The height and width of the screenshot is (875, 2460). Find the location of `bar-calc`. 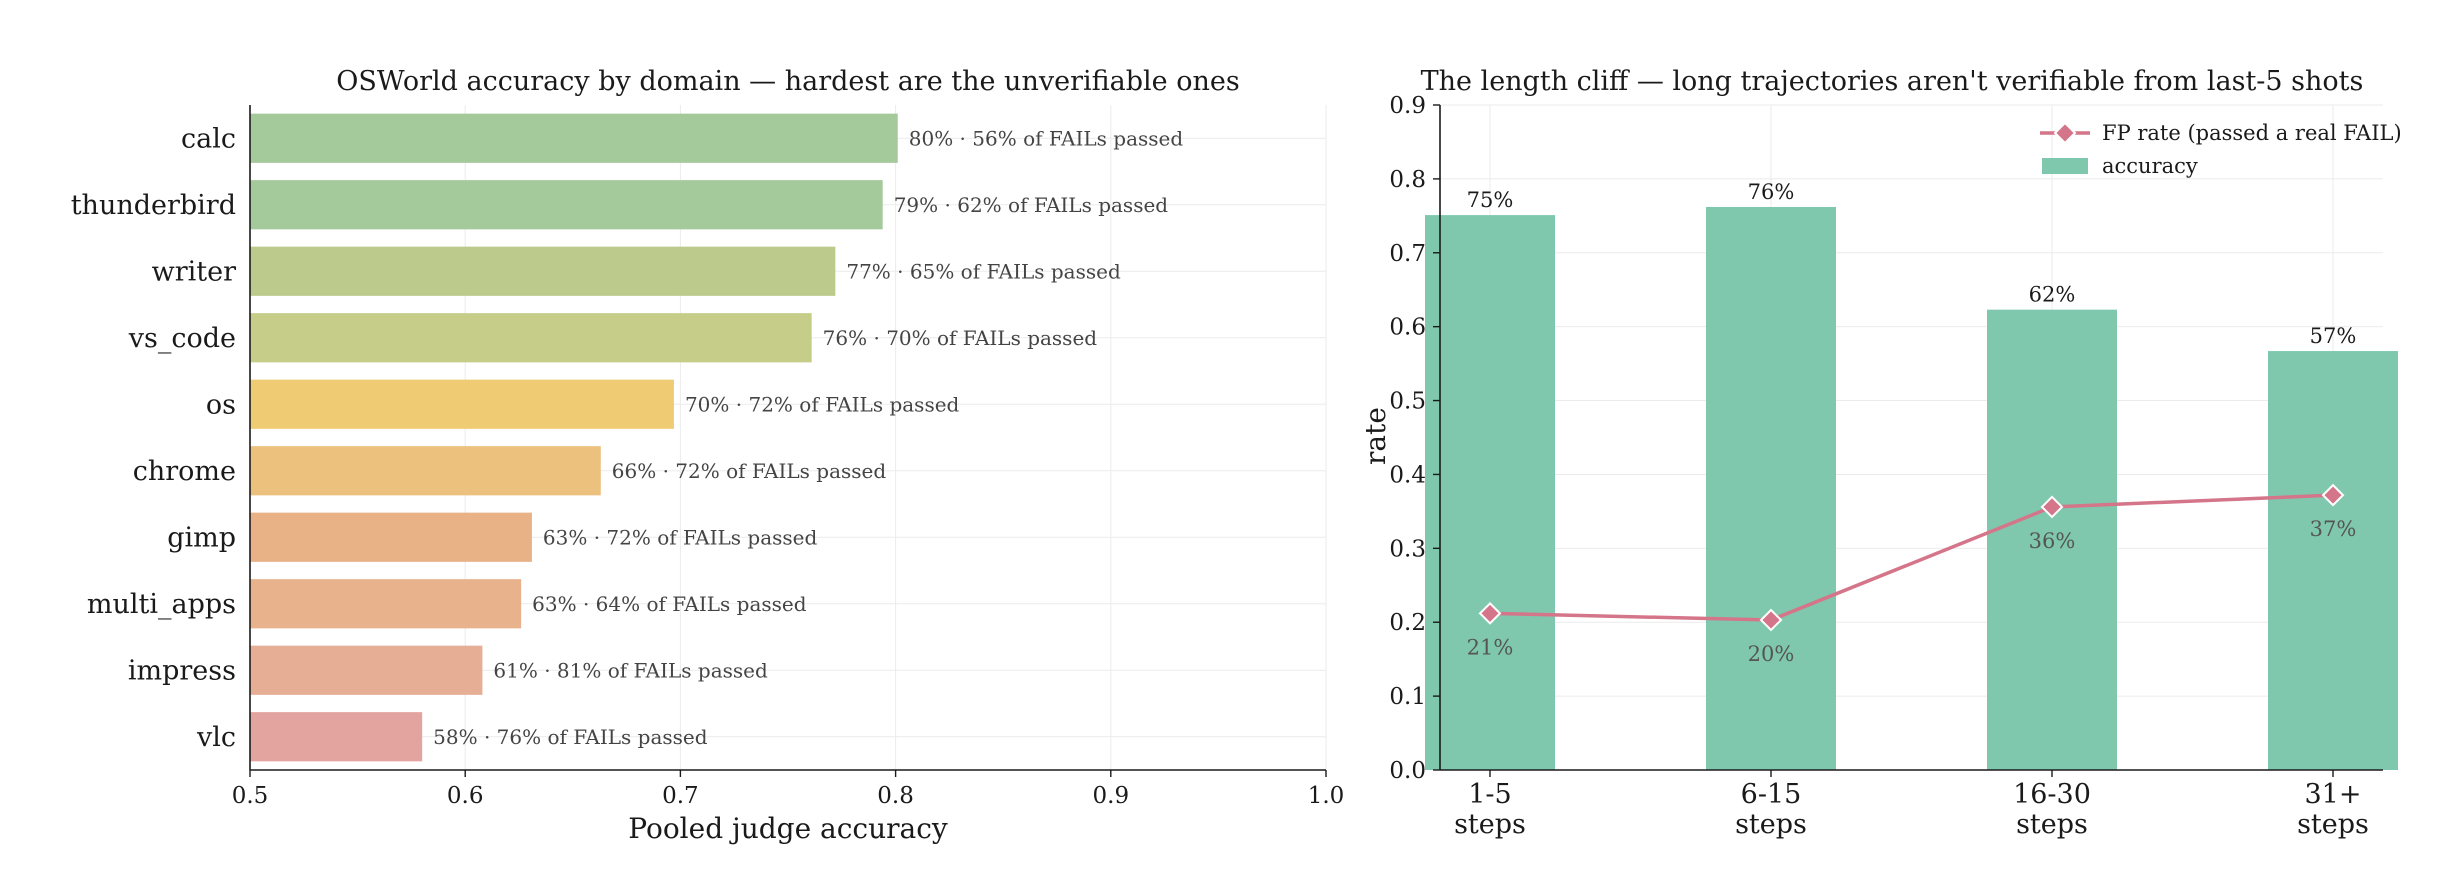

bar-calc is located at coordinates (574, 138).